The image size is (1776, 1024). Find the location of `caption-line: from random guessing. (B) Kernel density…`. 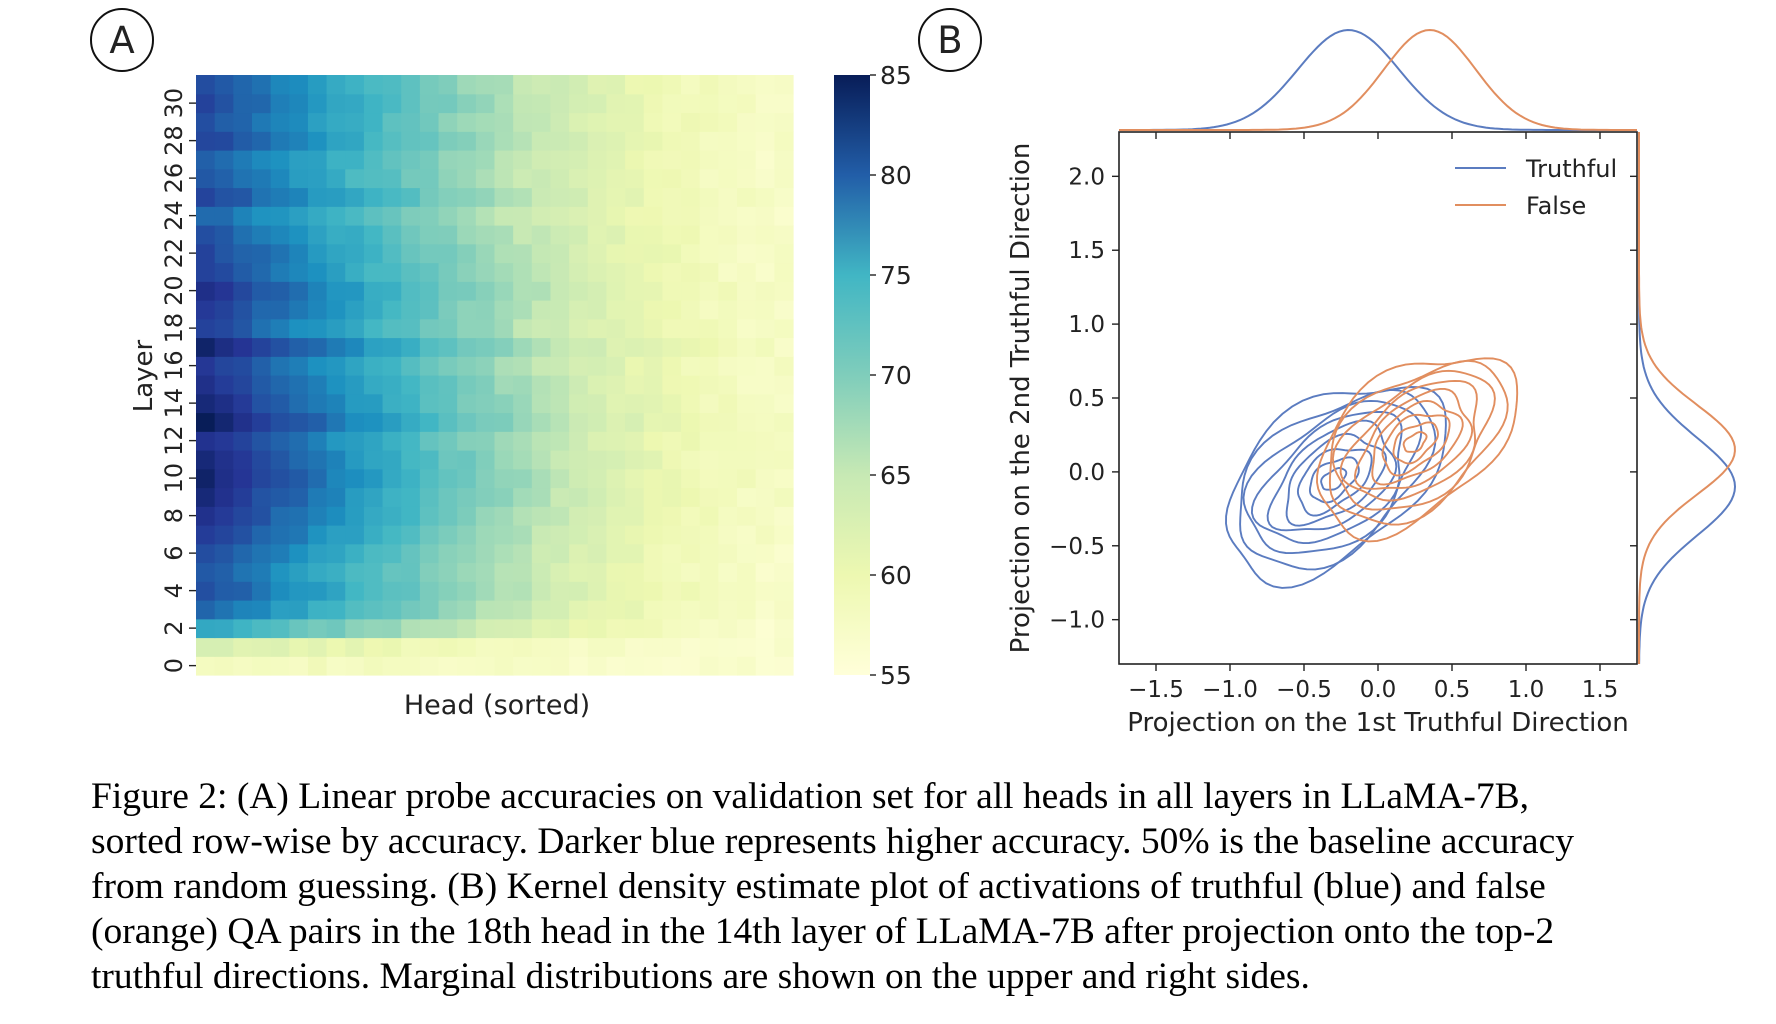

caption-line: from random guessing. (B) Kernel density… is located at coordinates (818, 886).